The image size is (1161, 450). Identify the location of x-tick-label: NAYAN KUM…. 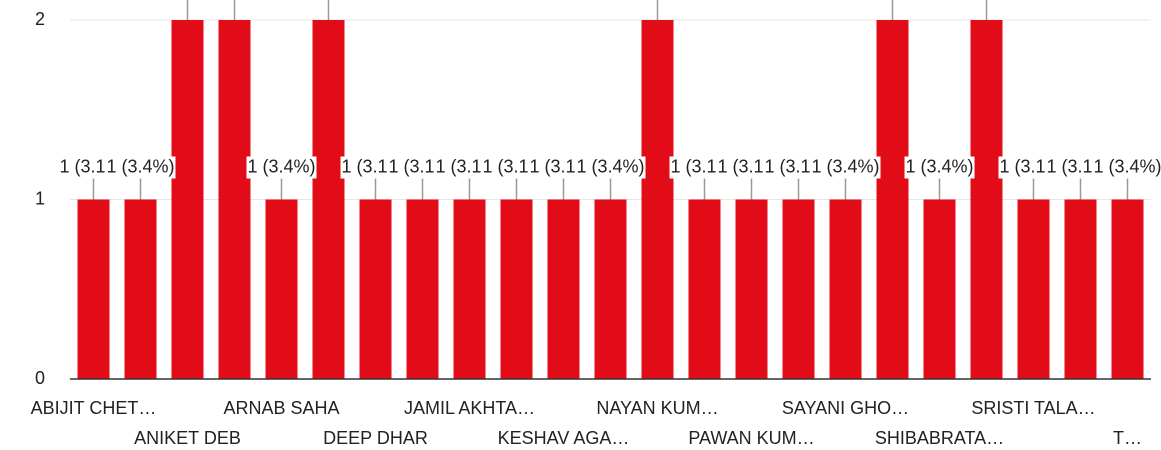
(657, 408).